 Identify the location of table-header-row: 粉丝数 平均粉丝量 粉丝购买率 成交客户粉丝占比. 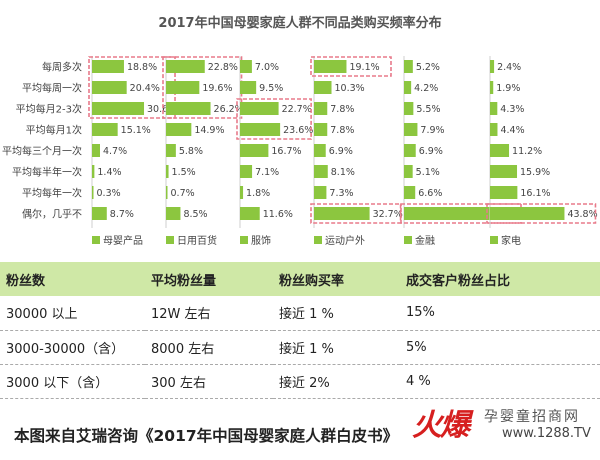
(300, 279).